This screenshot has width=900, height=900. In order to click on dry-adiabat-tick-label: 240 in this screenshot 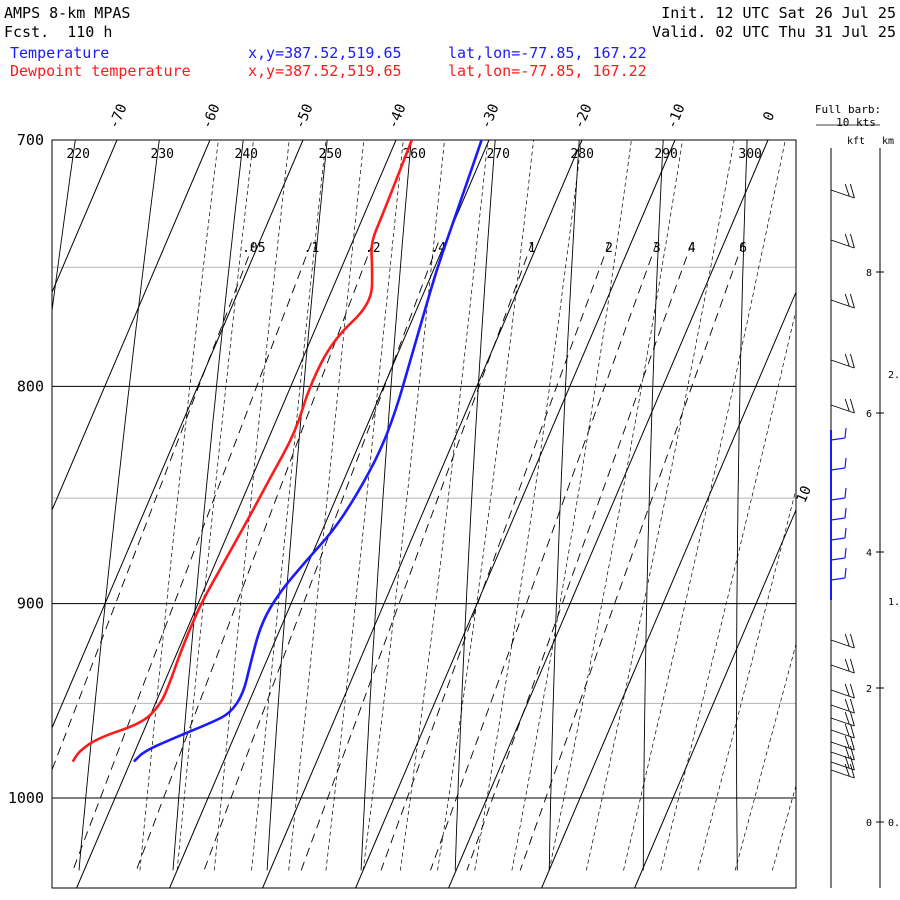, I will do `click(246, 154)`.